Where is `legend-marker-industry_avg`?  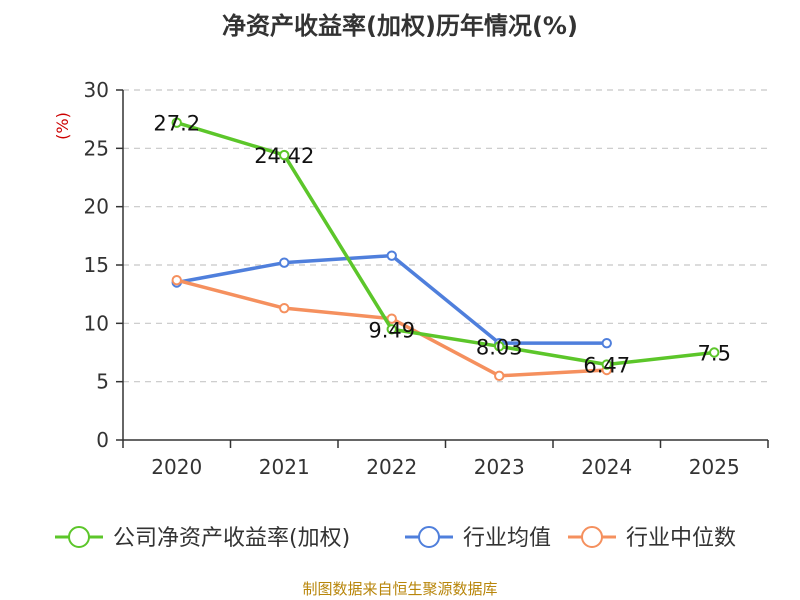 legend-marker-industry_avg is located at coordinates (429, 537).